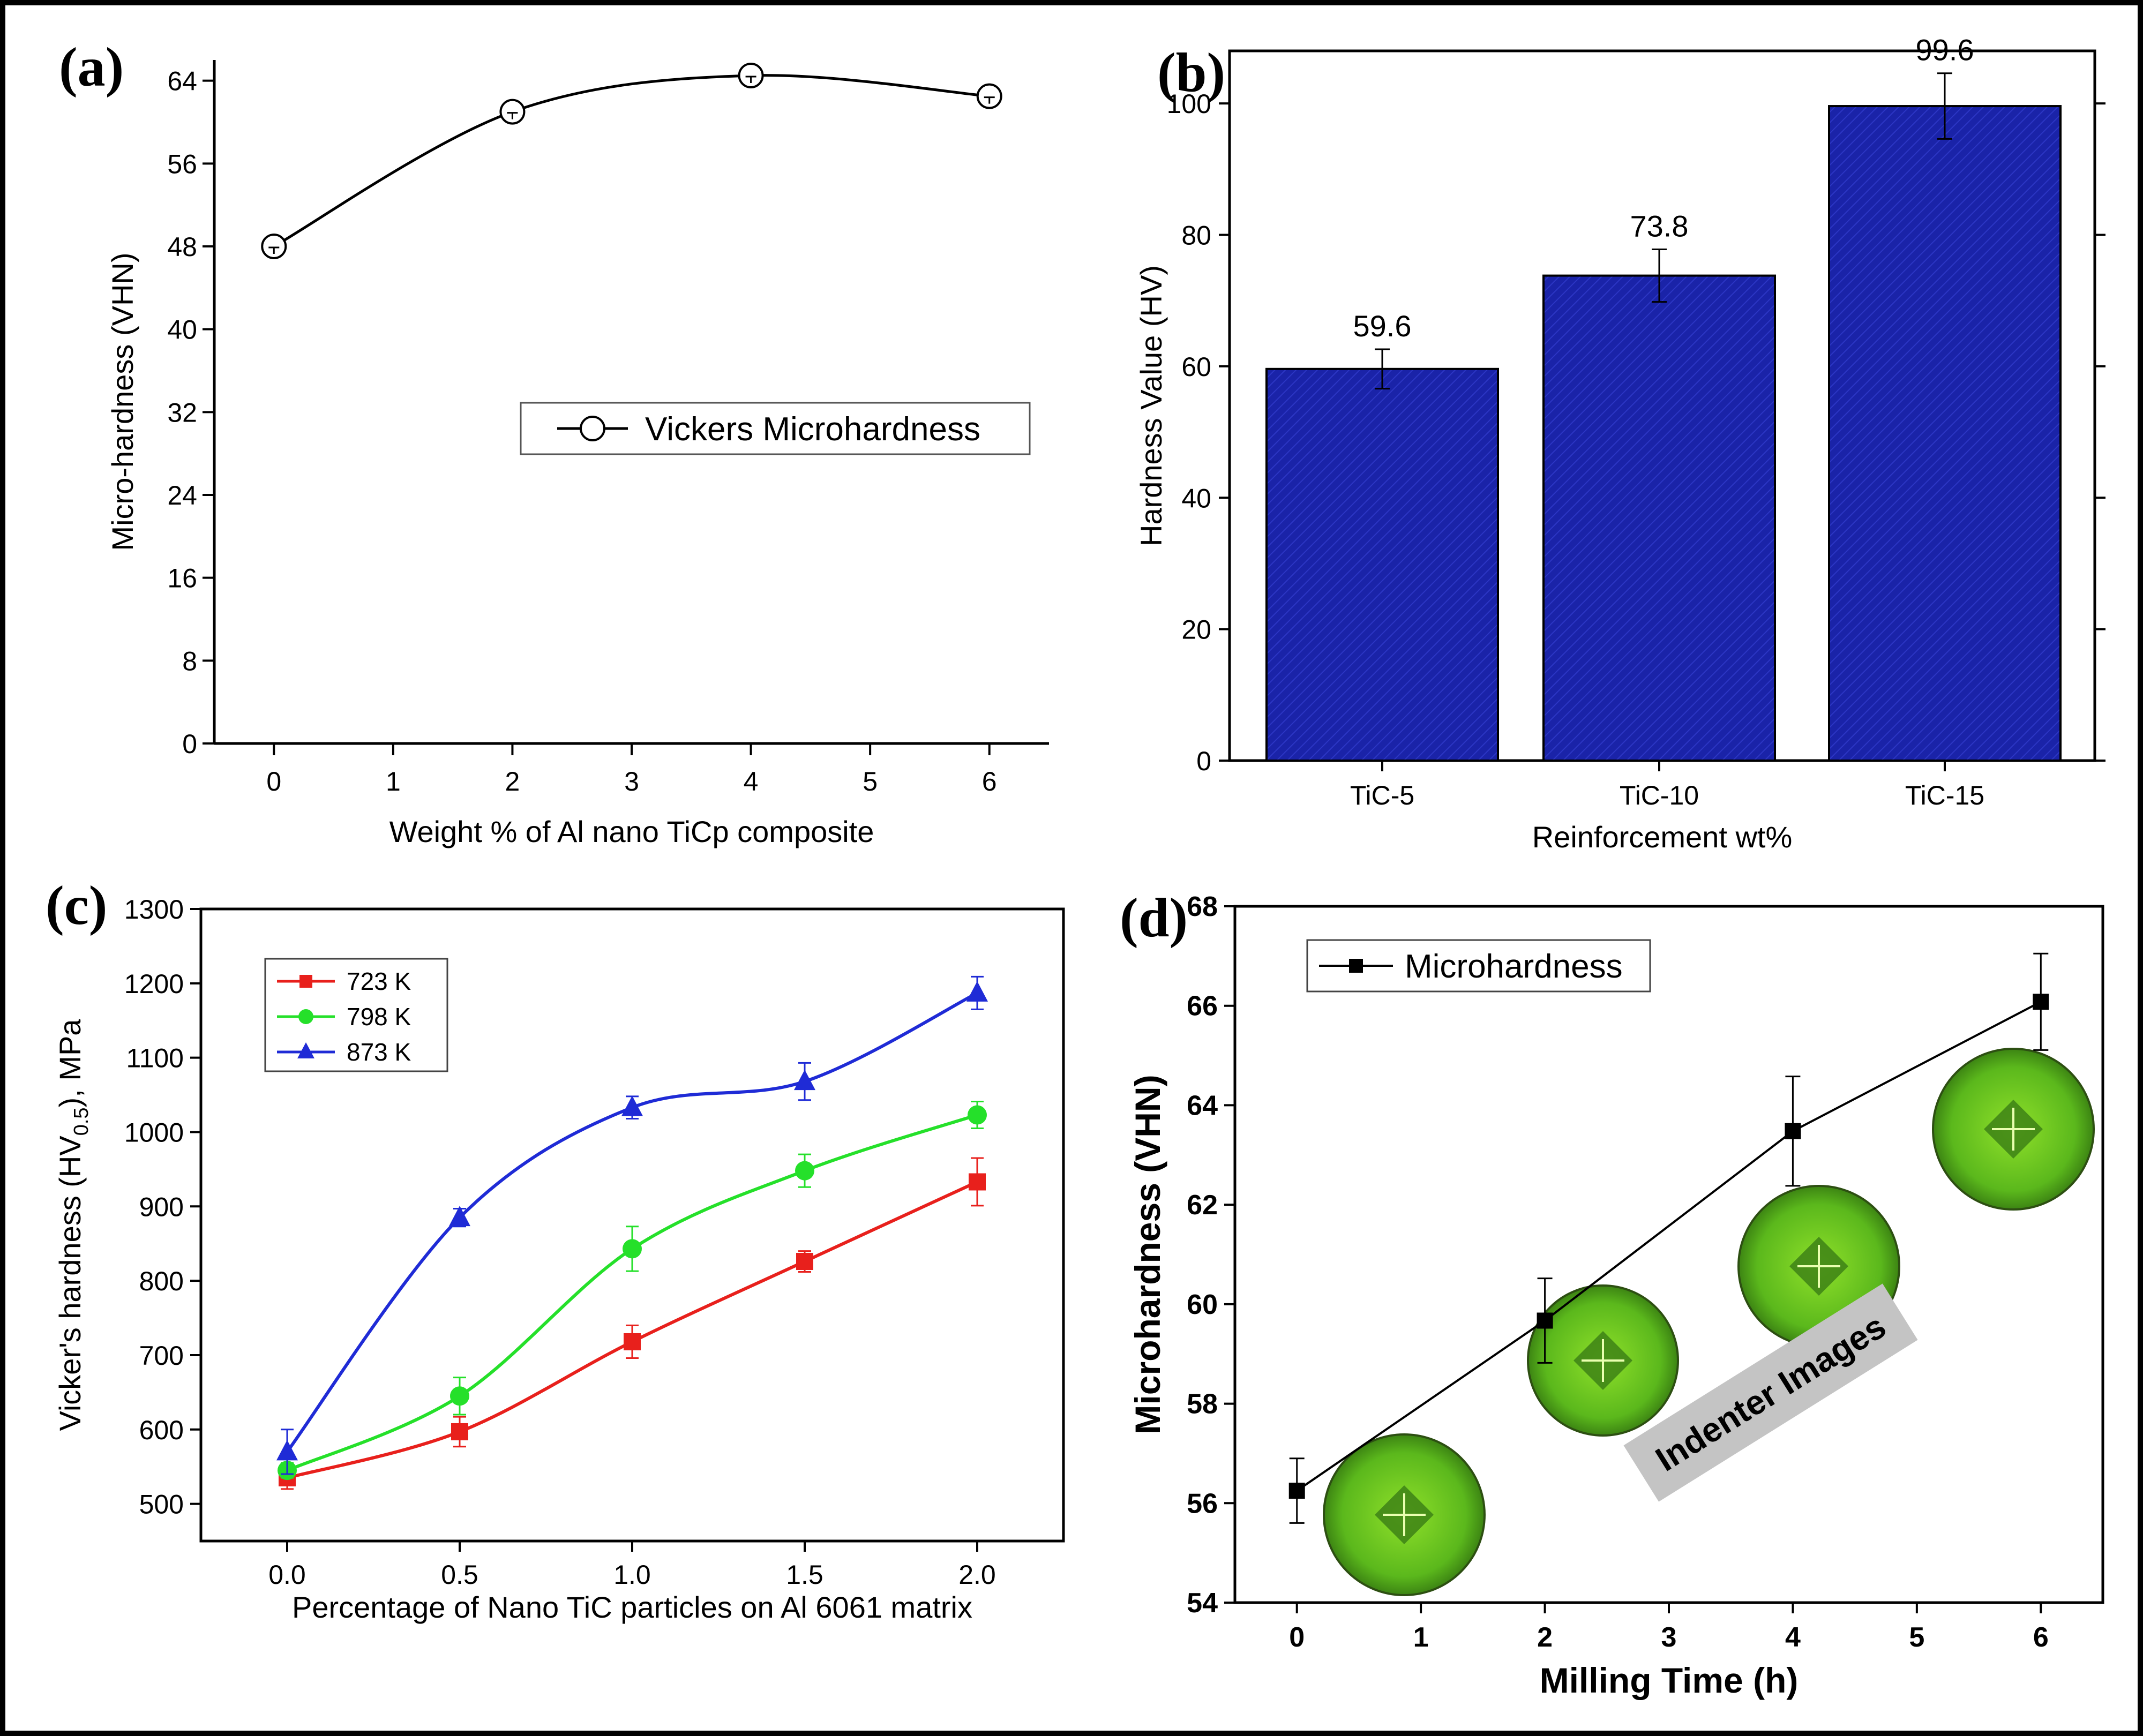 This screenshot has height=1736, width=2143. Describe the element at coordinates (459, 1575) in the screenshot. I see `x-tick-label: 0.5` at that location.